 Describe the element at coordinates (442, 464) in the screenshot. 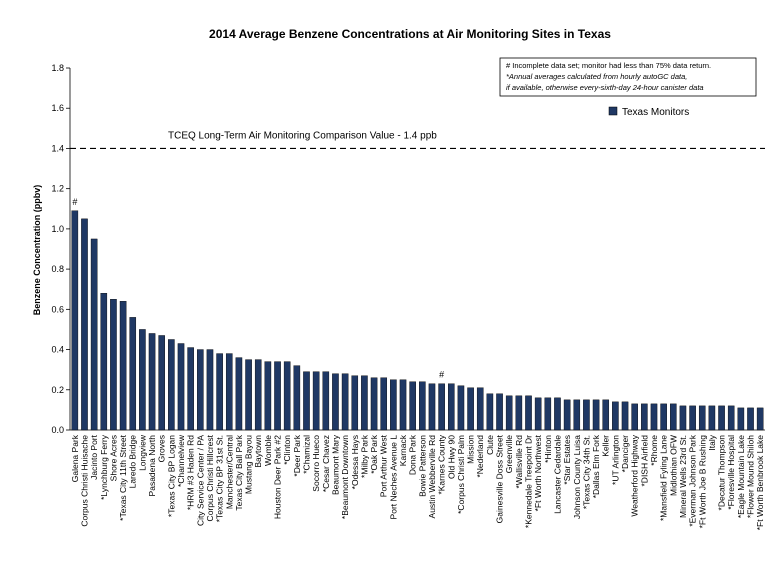

I see `x-tick-label: *Karnes County` at that location.